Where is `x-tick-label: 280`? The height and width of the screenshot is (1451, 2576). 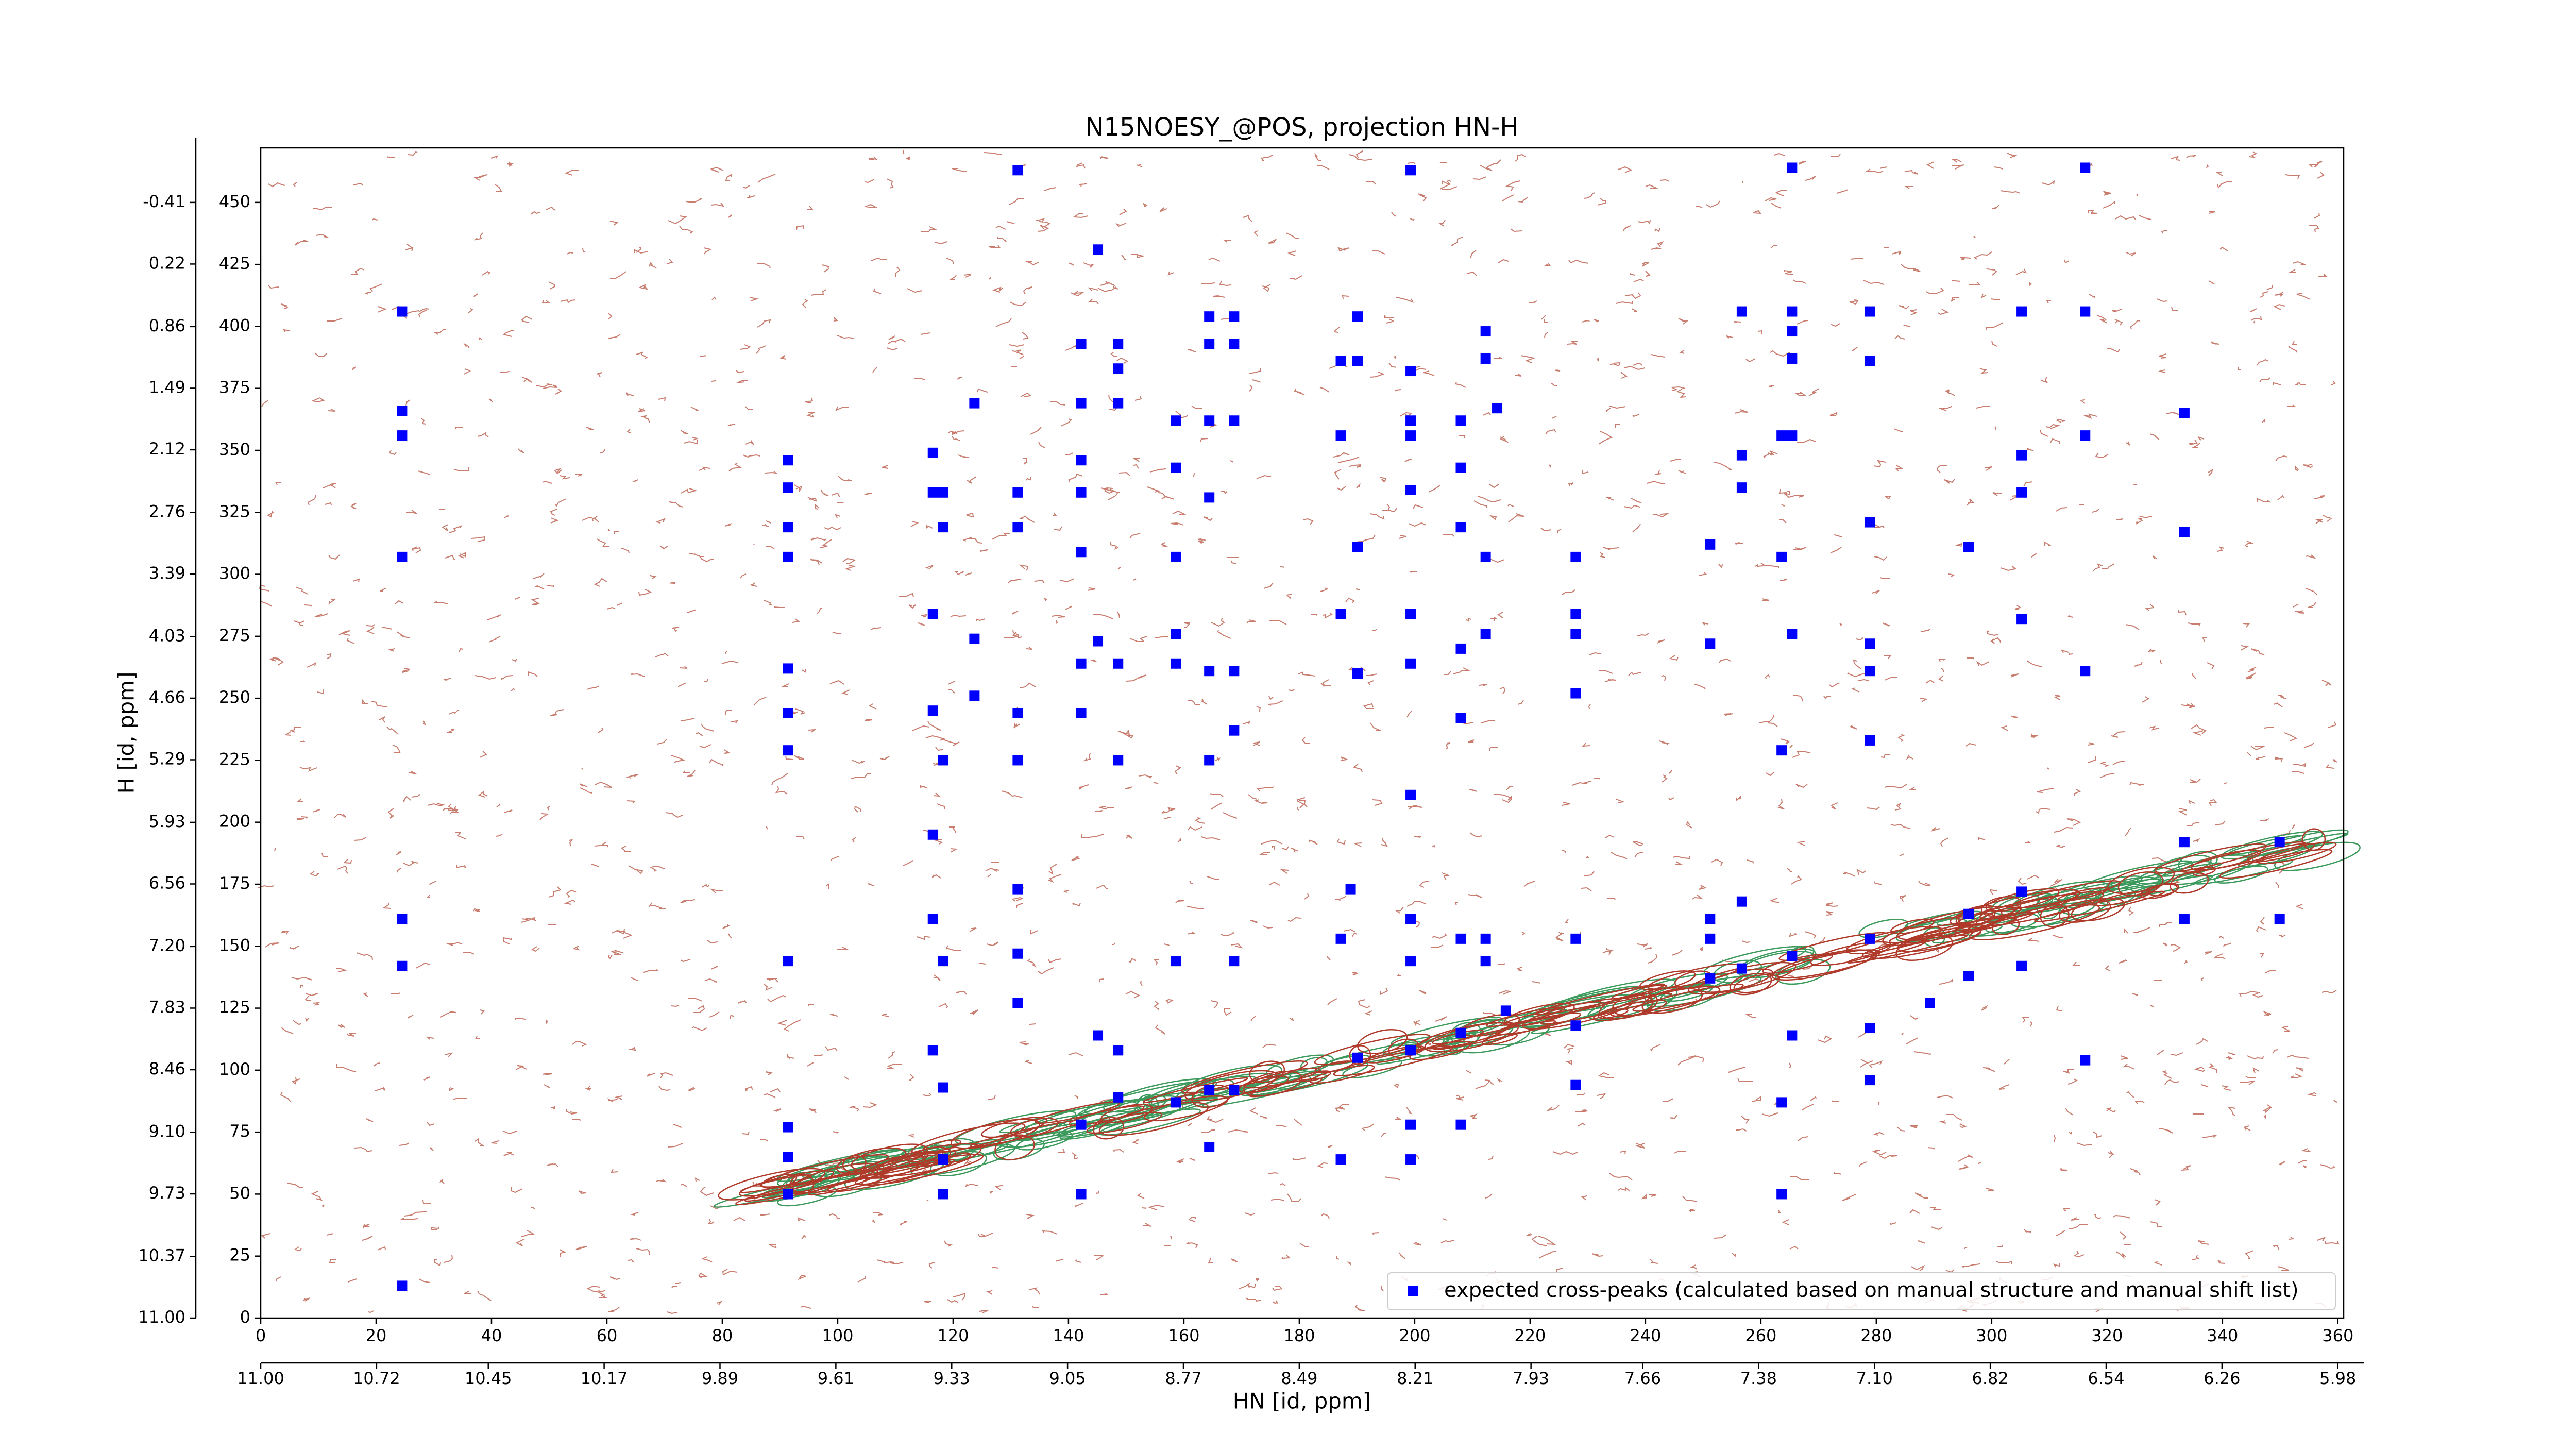
x-tick-label: 280 is located at coordinates (1876, 1336).